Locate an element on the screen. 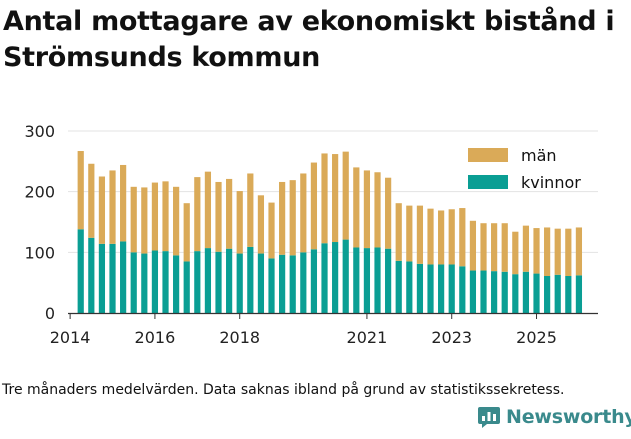 The image size is (631, 439). legend-swatch-man is located at coordinates (488, 155).